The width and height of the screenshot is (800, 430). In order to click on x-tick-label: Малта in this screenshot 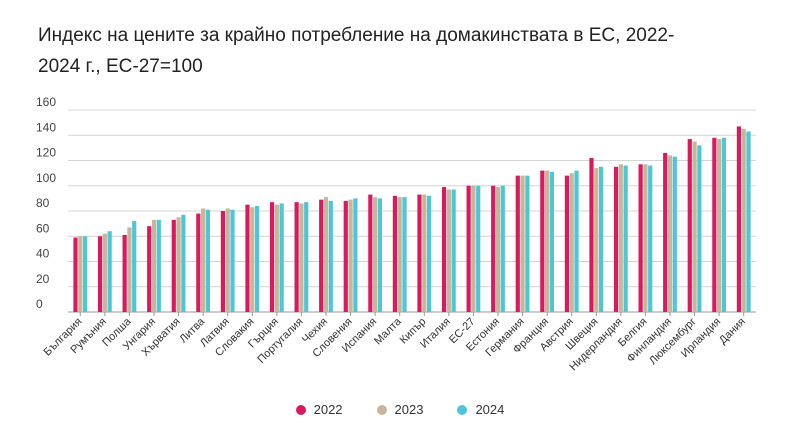, I will do `click(388, 331)`.